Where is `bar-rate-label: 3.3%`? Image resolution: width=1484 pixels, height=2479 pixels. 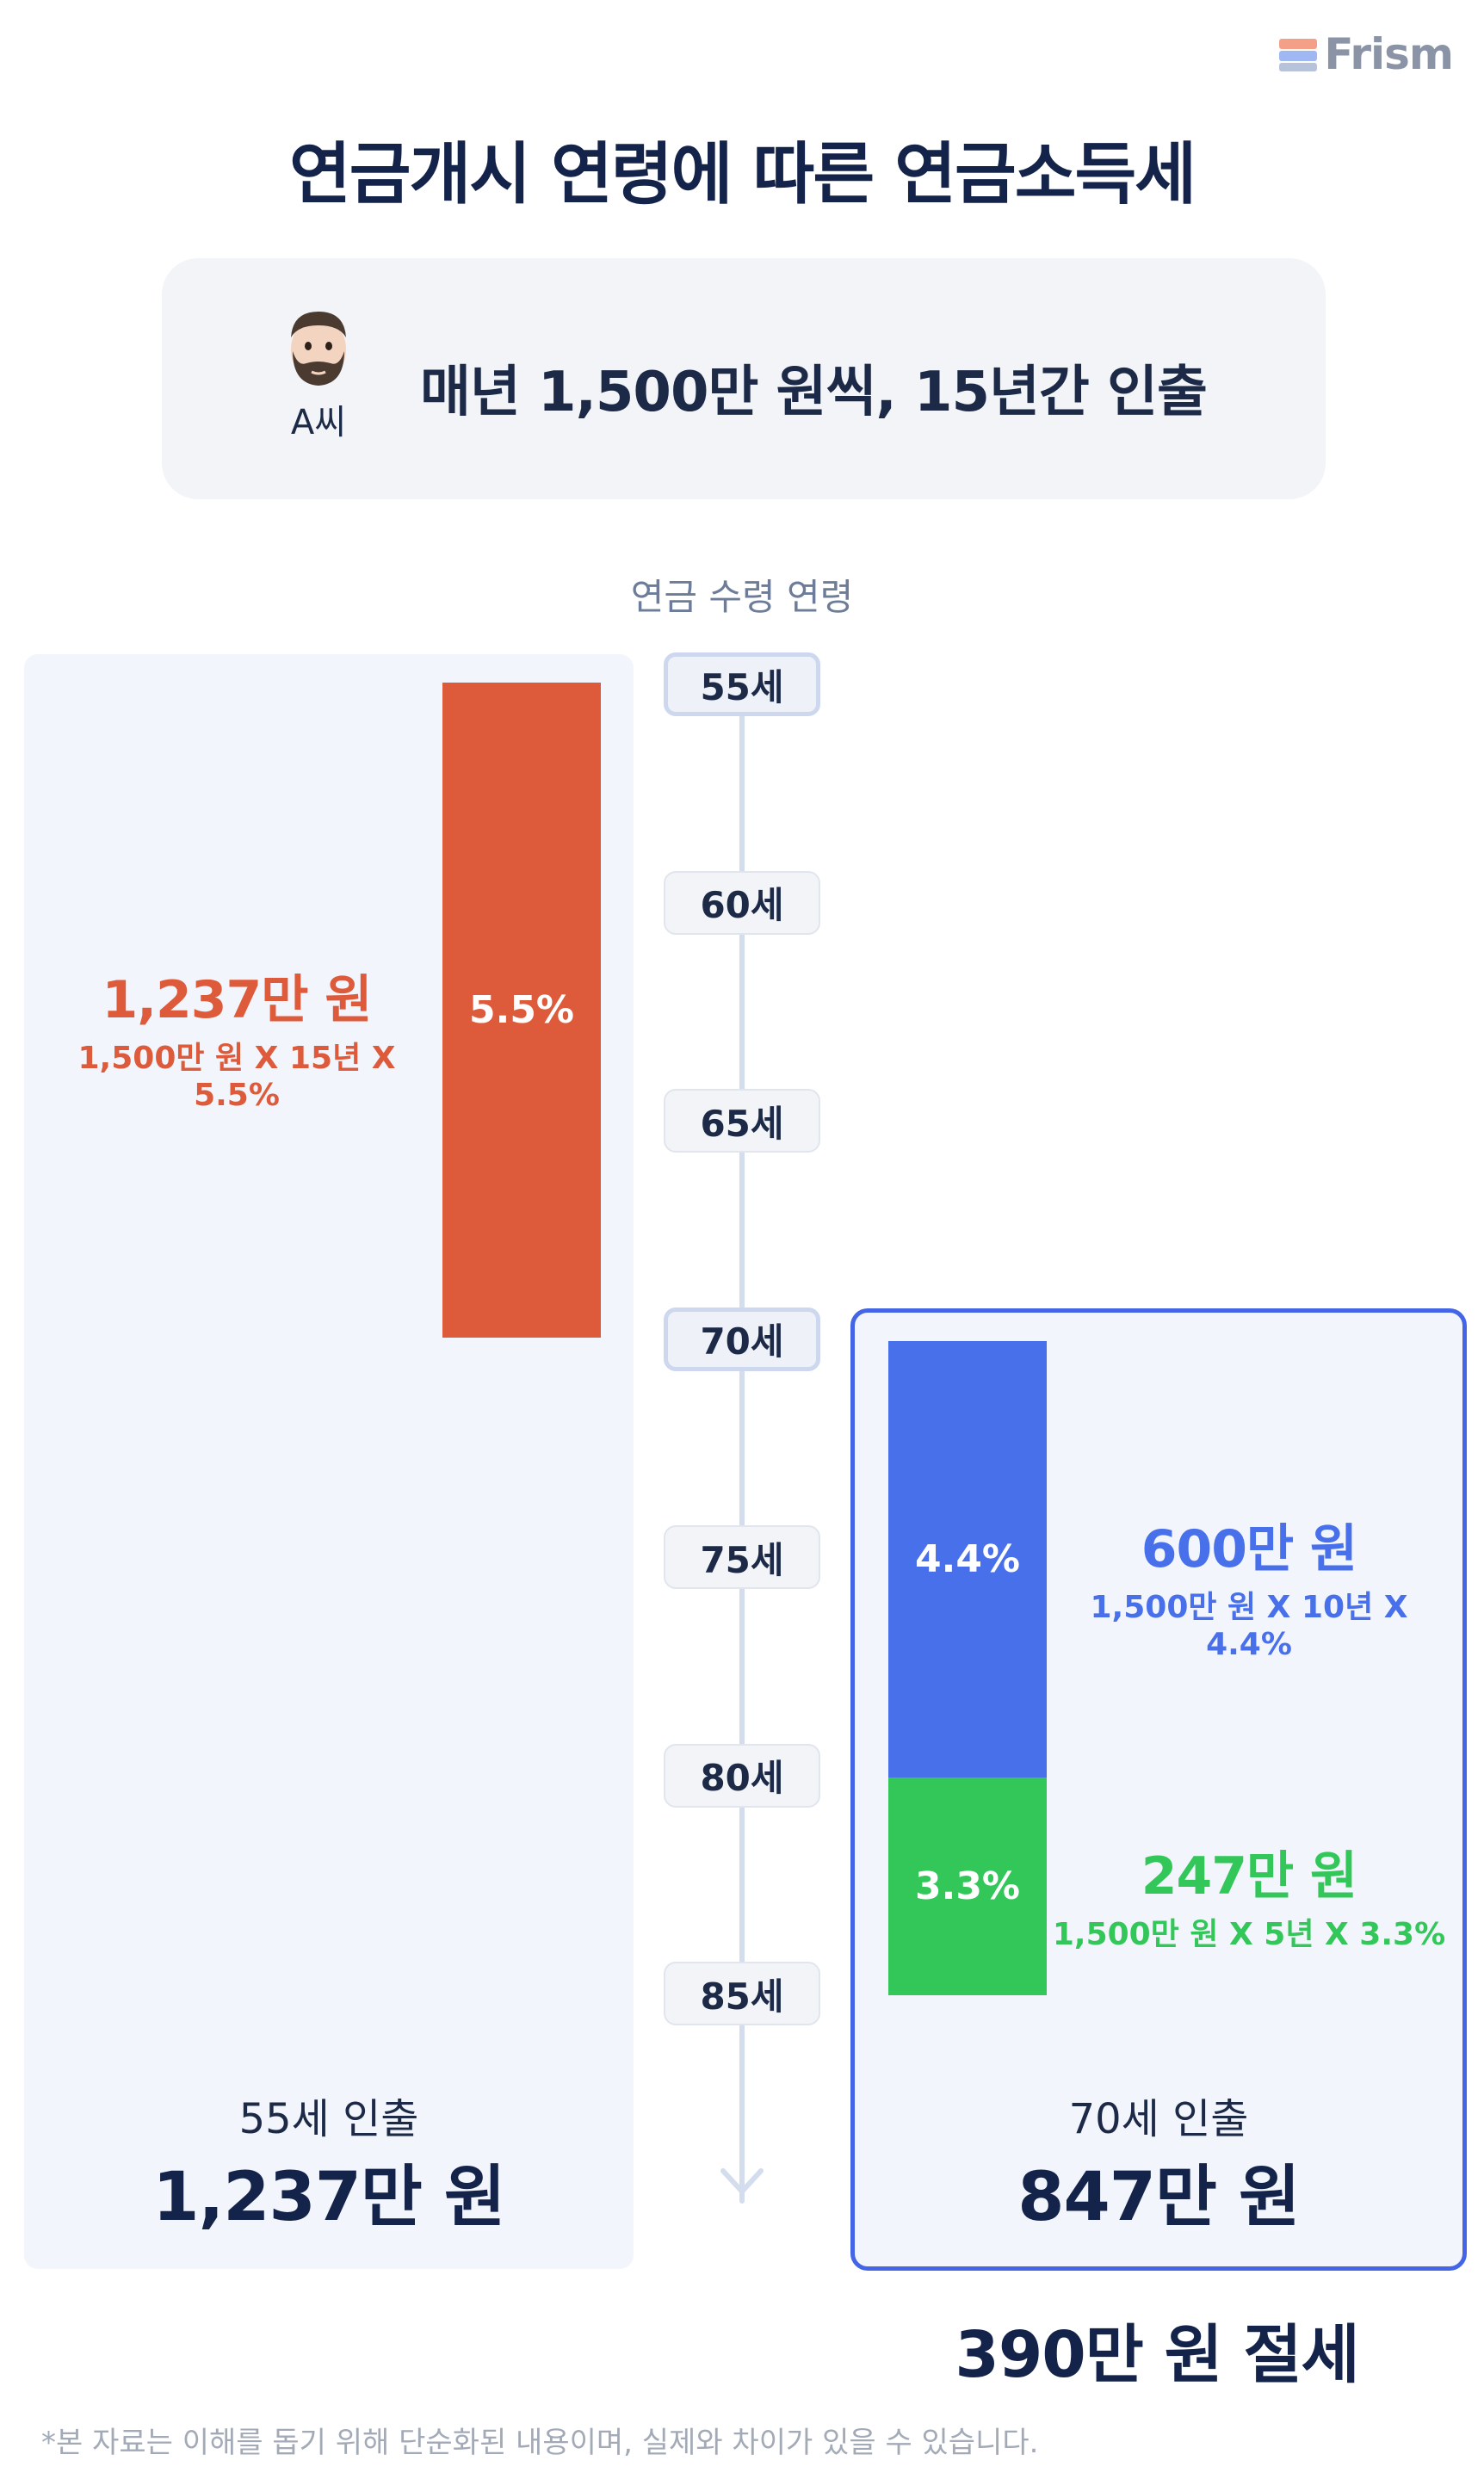
bar-rate-label: 3.3% is located at coordinates (967, 1886).